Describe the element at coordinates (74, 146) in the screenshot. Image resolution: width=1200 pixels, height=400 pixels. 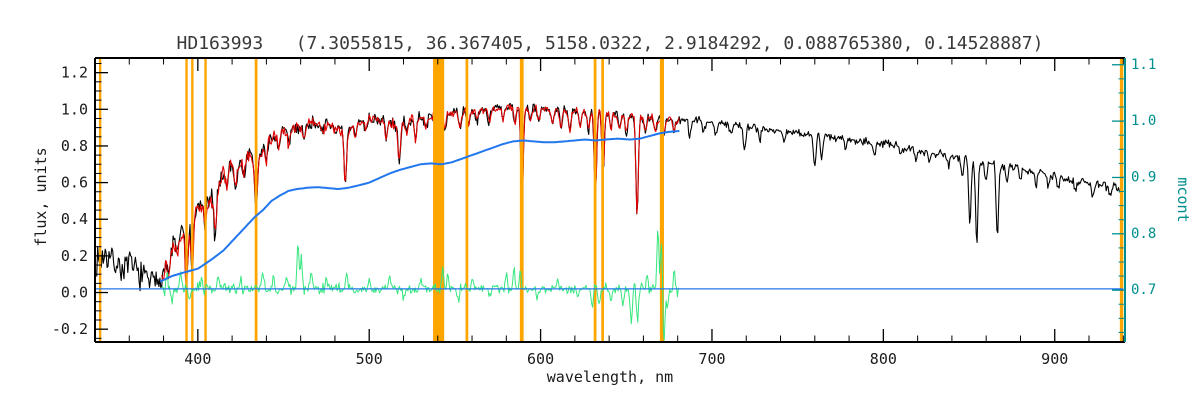
I see `y-left-tick-label: 0.8` at that location.